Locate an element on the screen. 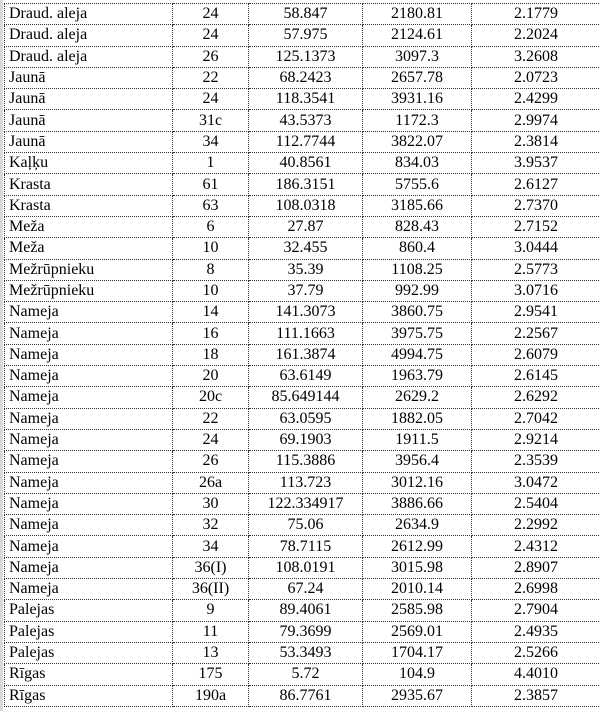 Image resolution: width=600 pixels, height=711 pixels. cell-value-b: 2634.9 is located at coordinates (417, 525).